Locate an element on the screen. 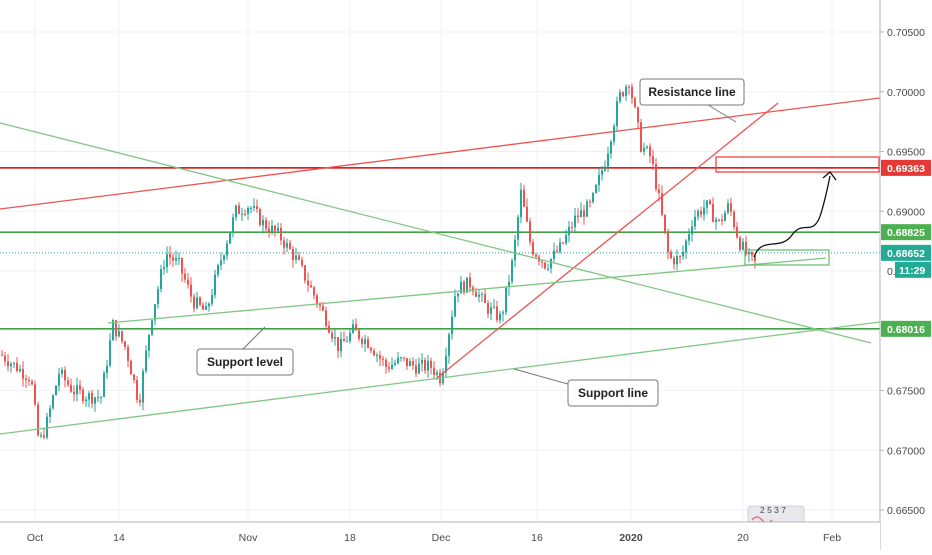 The width and height of the screenshot is (932, 555). resistance-zone-box is located at coordinates (797, 164).